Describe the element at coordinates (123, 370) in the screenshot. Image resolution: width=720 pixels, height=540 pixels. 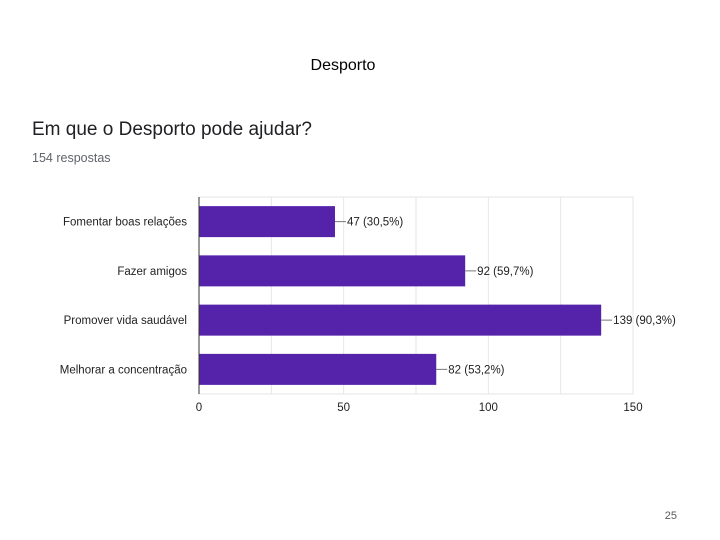
I see `category-label: Melhorar a concentração` at that location.